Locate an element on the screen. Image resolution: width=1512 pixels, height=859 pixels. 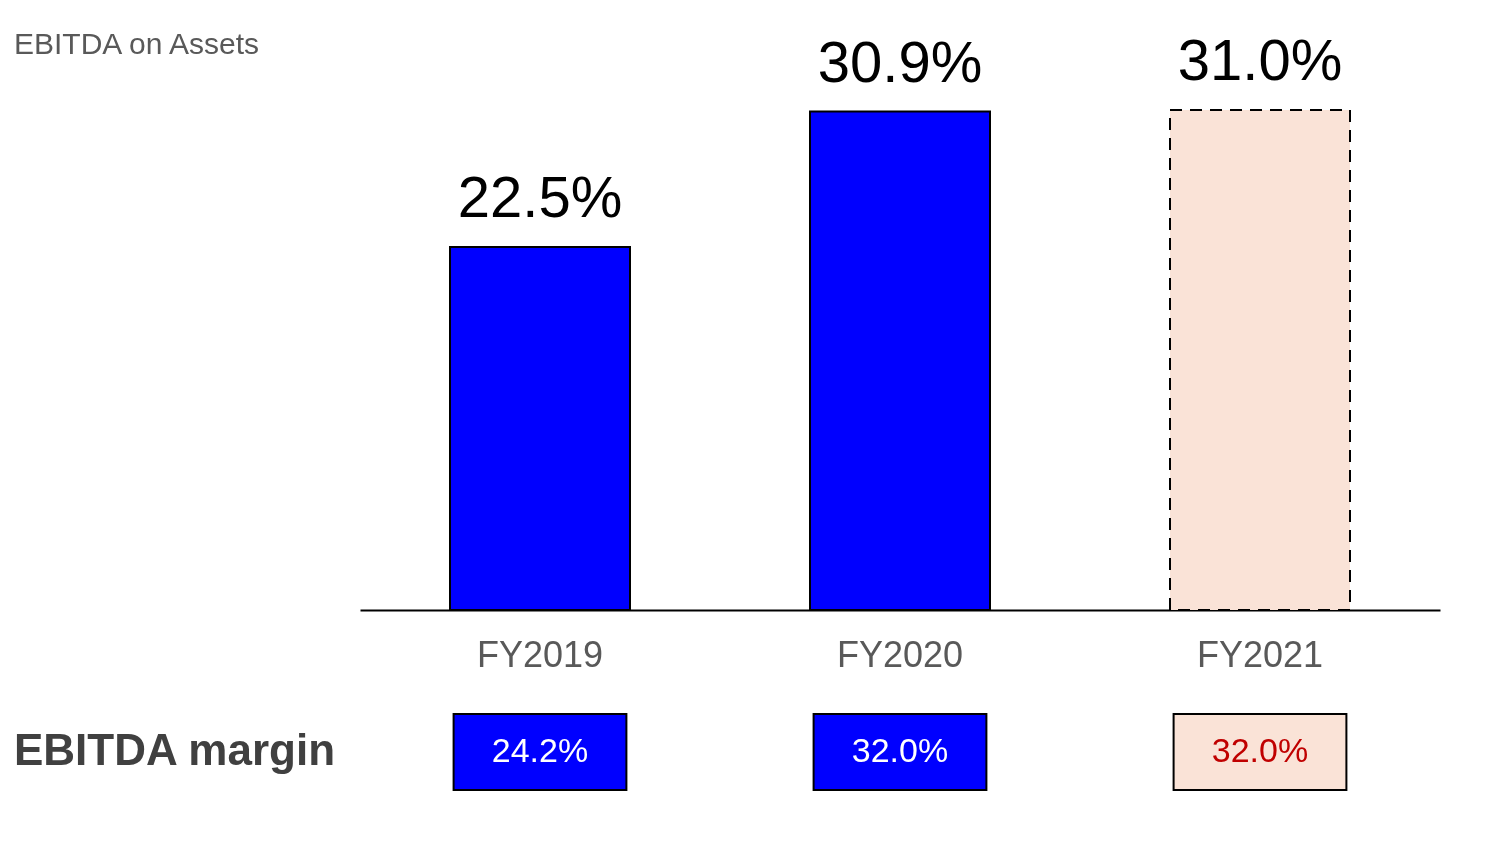
x-tick-label: FY2020 is located at coordinates (900, 654).